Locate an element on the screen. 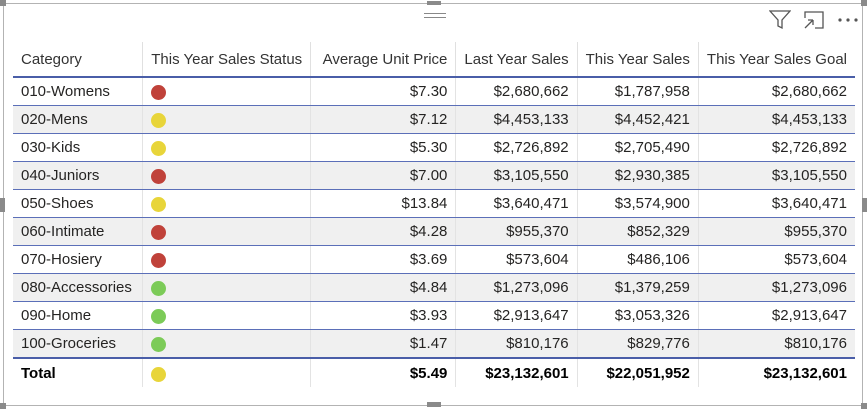 The image size is (868, 410). resize-handle-right is located at coordinates (864, 205).